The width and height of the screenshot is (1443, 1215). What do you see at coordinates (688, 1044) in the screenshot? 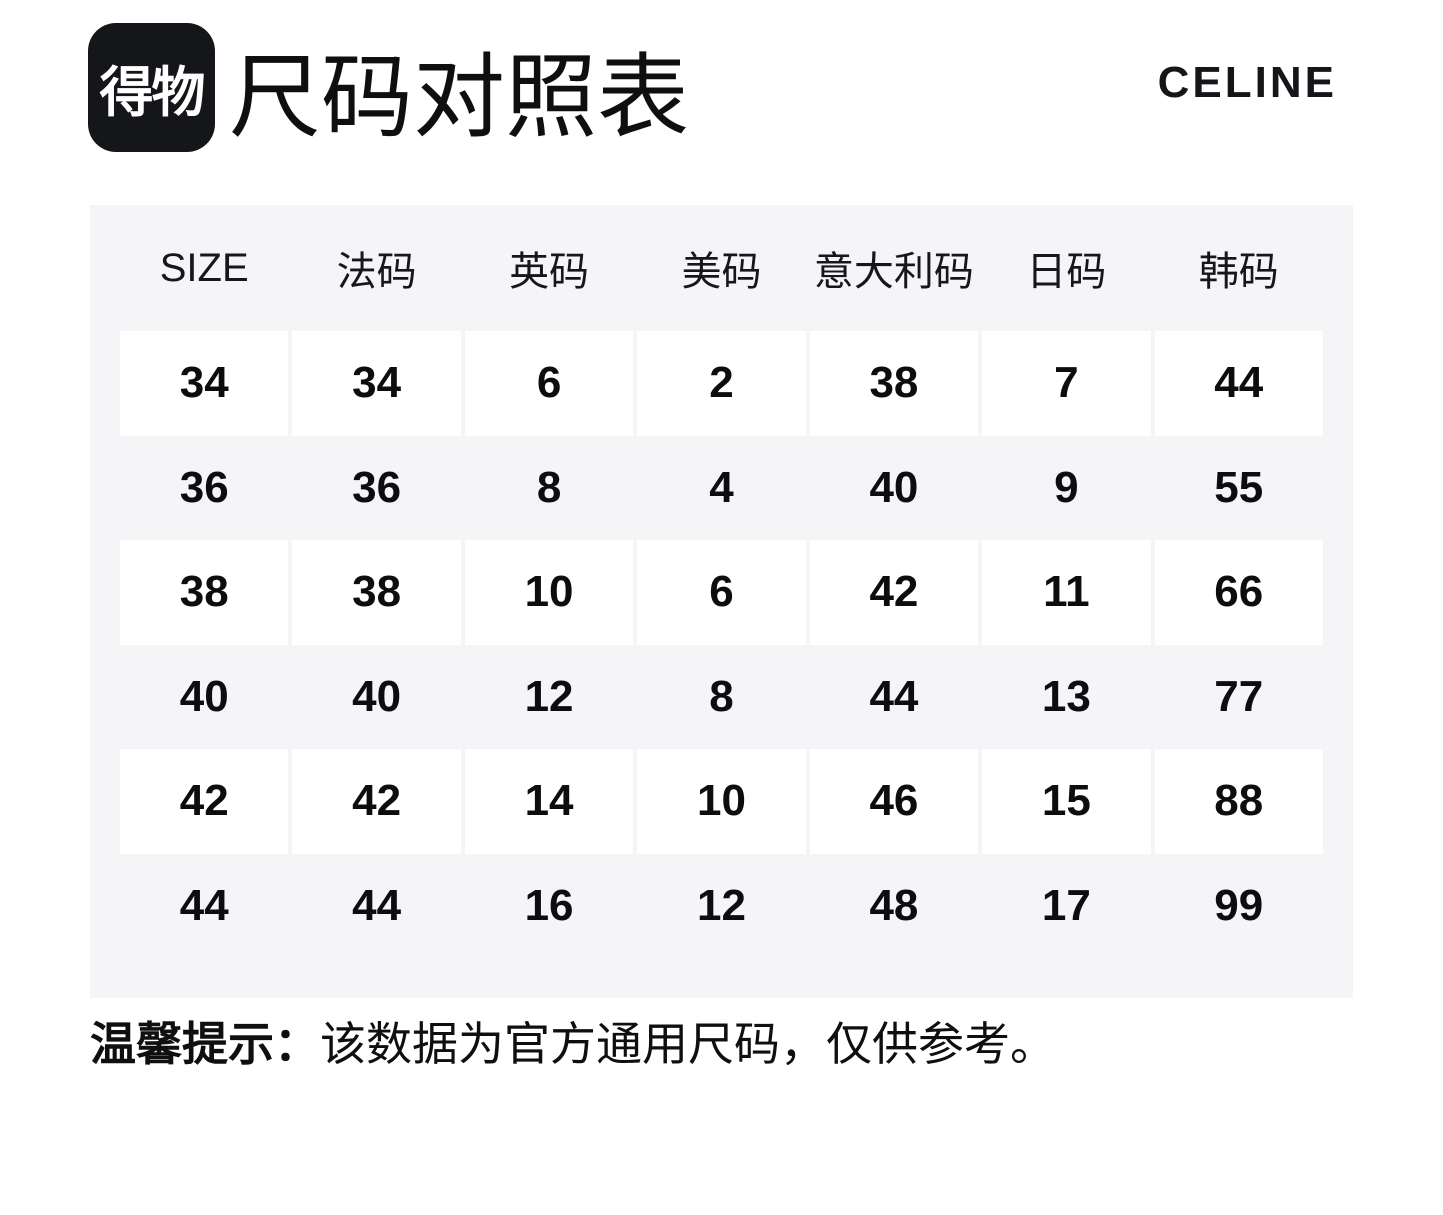
I see `disclaimer-text: 该数据为官方通用尺码，仅供参考。` at bounding box center [688, 1044].